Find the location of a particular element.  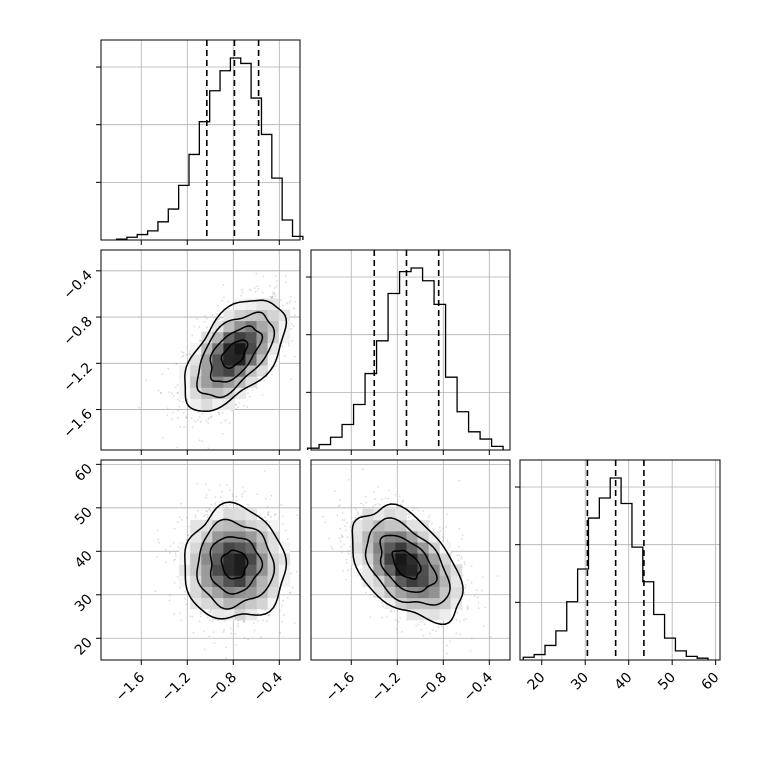

x-tick-label: −1.6 is located at coordinates (130, 686).